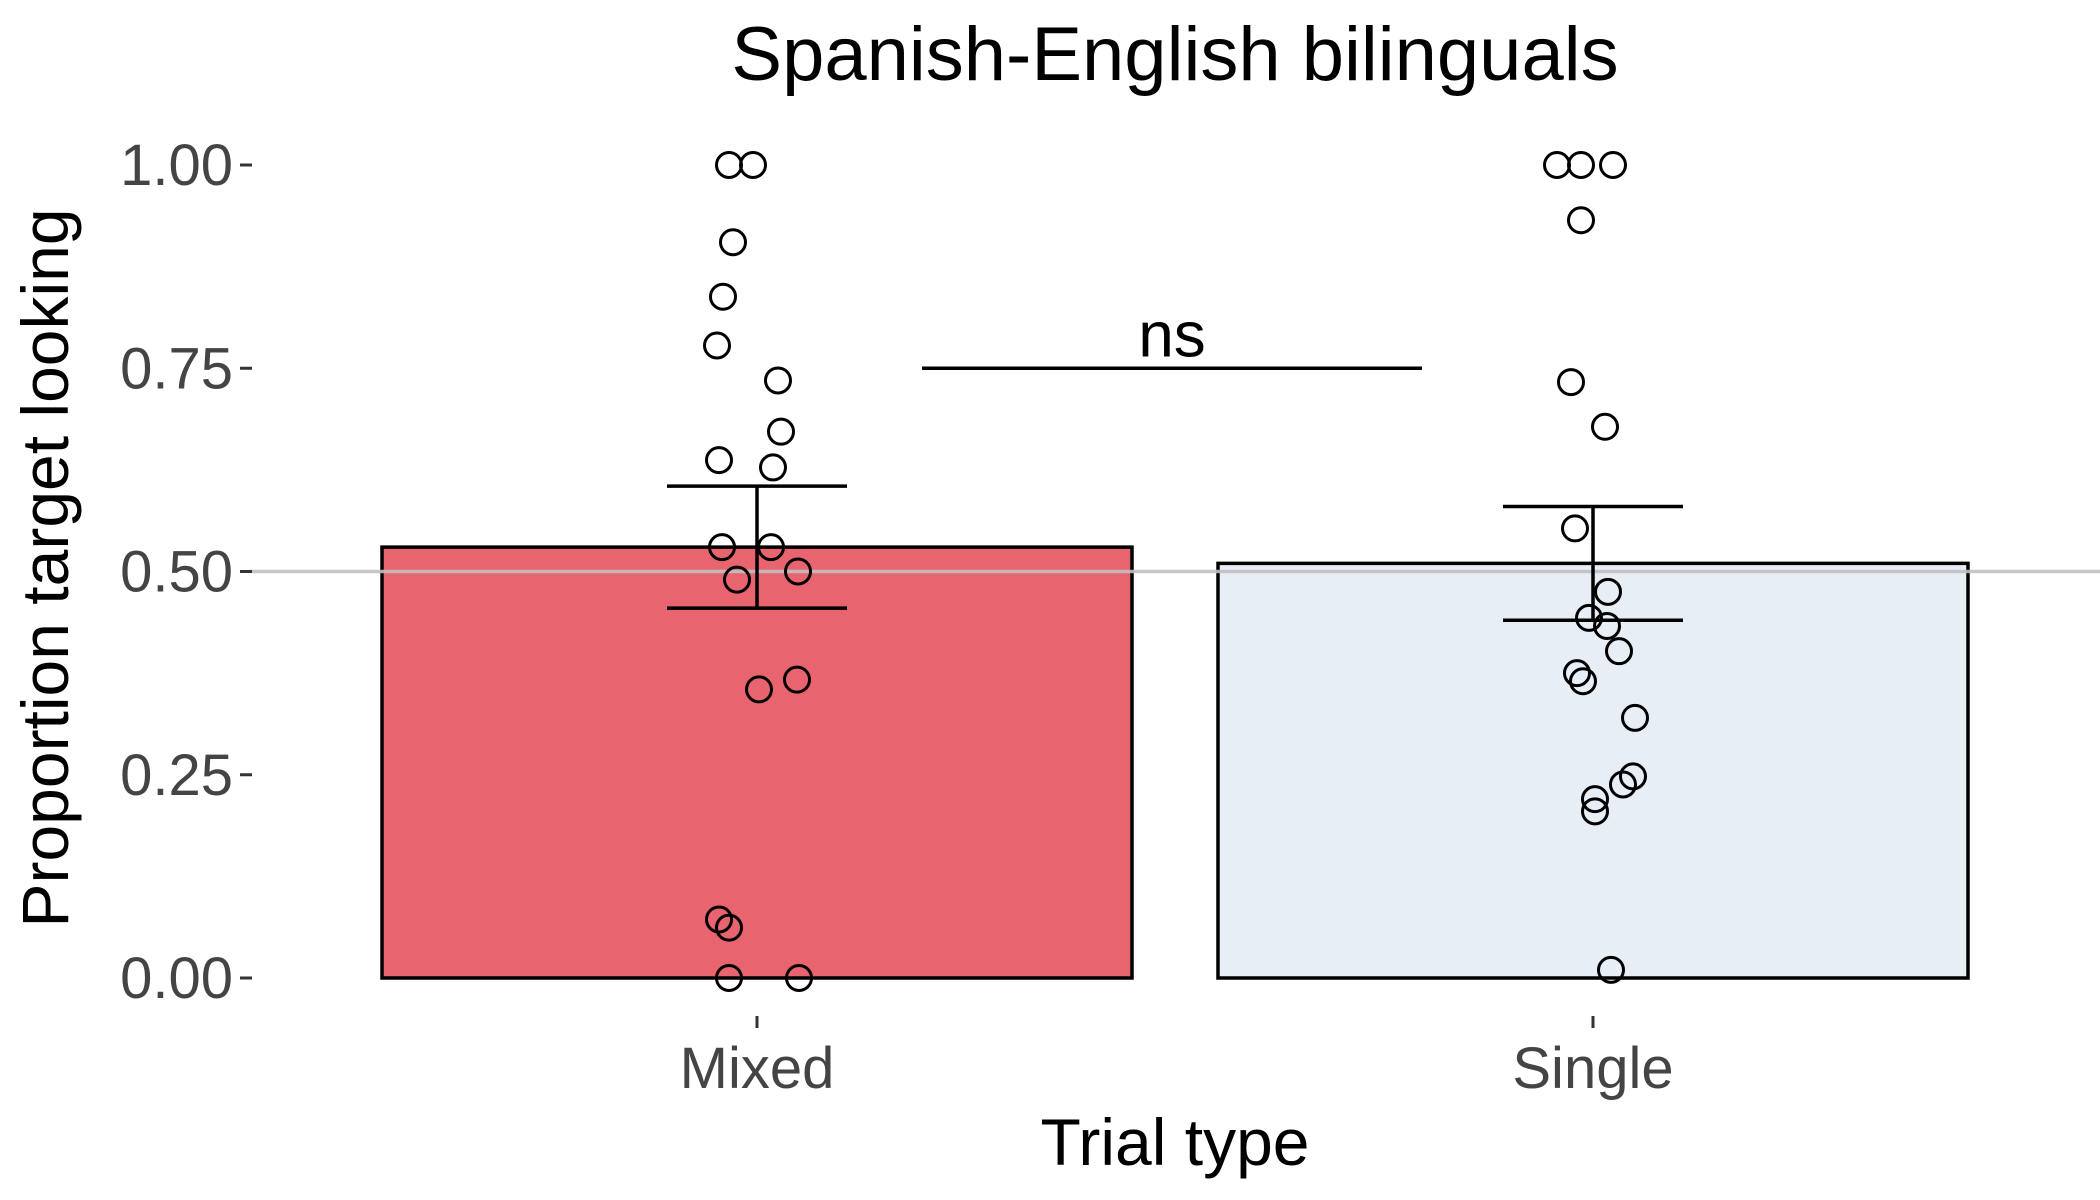 The height and width of the screenshot is (1200, 2100). What do you see at coordinates (176, 368) in the screenshot?
I see `y-tick-label: 0.75` at bounding box center [176, 368].